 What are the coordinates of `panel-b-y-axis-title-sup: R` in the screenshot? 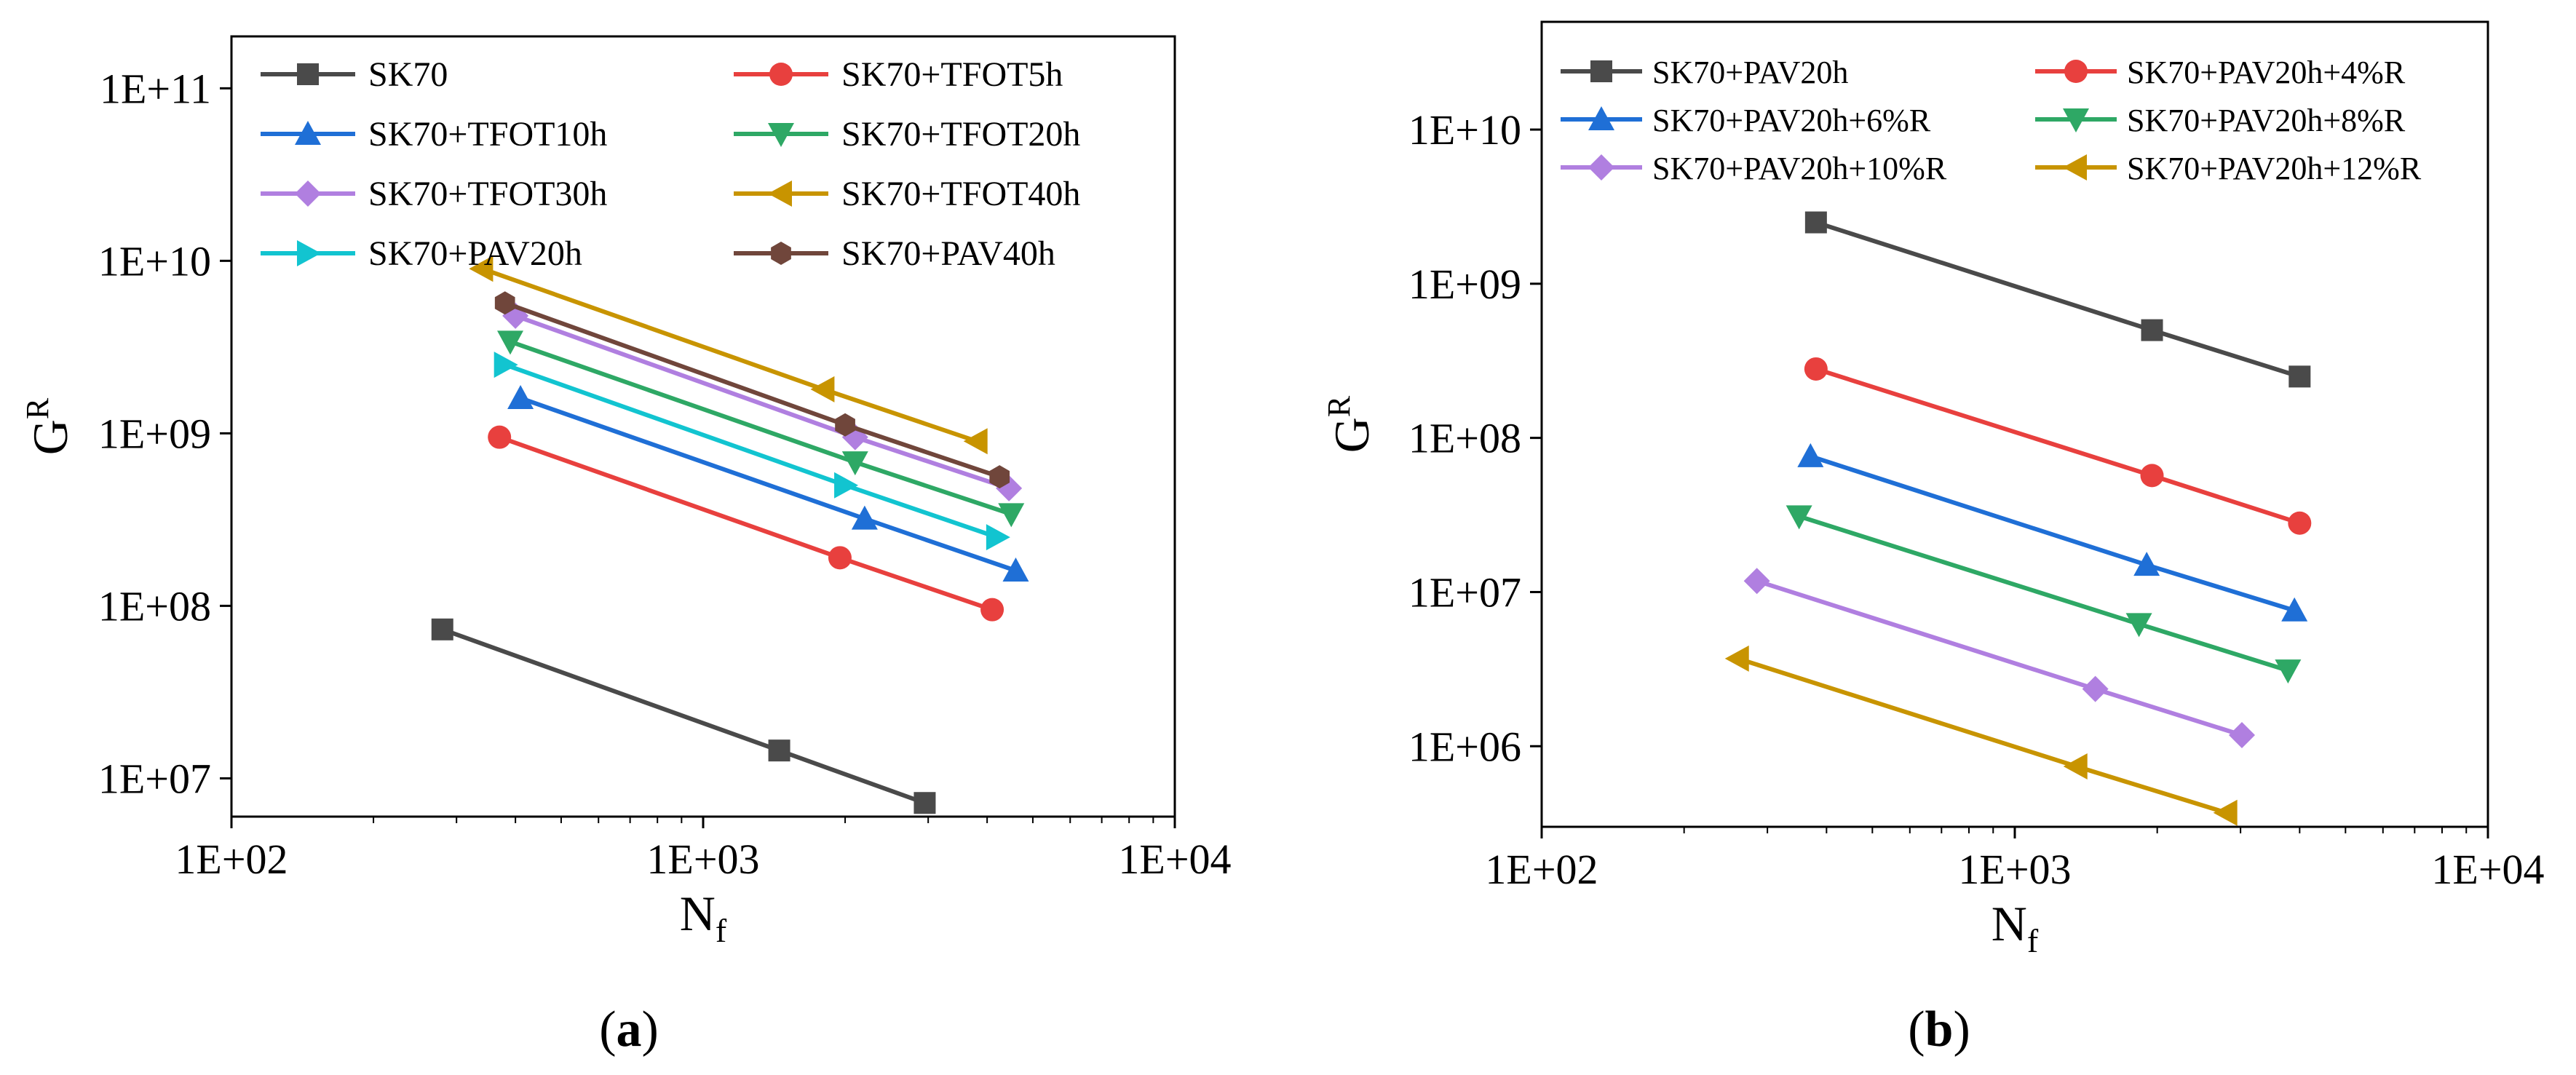 It's located at (1339, 406).